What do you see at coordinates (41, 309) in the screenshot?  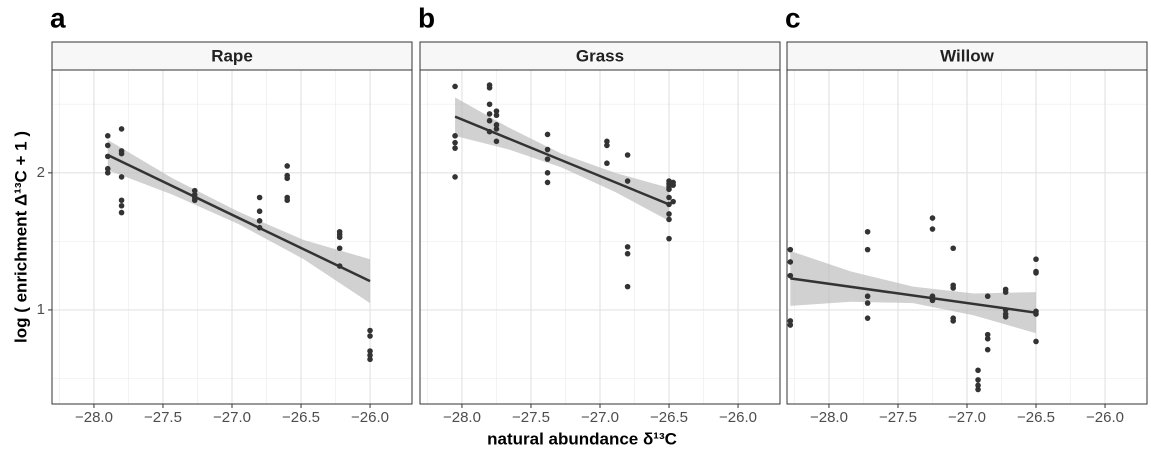 I see `y-tick-label: 1` at bounding box center [41, 309].